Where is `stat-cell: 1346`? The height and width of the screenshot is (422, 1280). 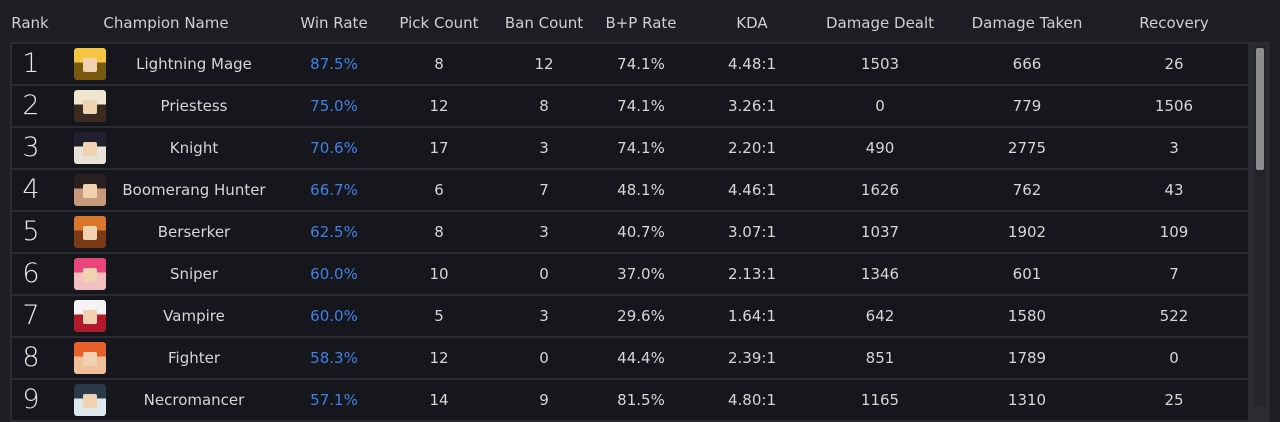
stat-cell: 1346 is located at coordinates (880, 274).